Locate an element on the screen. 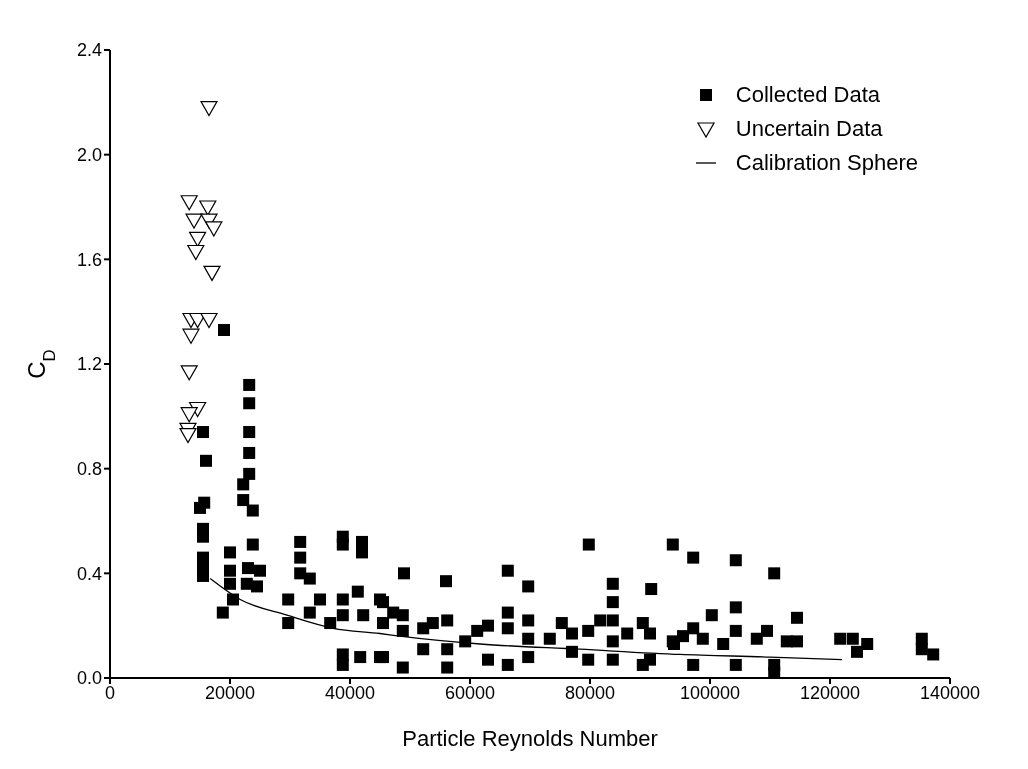 This screenshot has height=769, width=1028. legend-label: Collected Data is located at coordinates (808, 95).